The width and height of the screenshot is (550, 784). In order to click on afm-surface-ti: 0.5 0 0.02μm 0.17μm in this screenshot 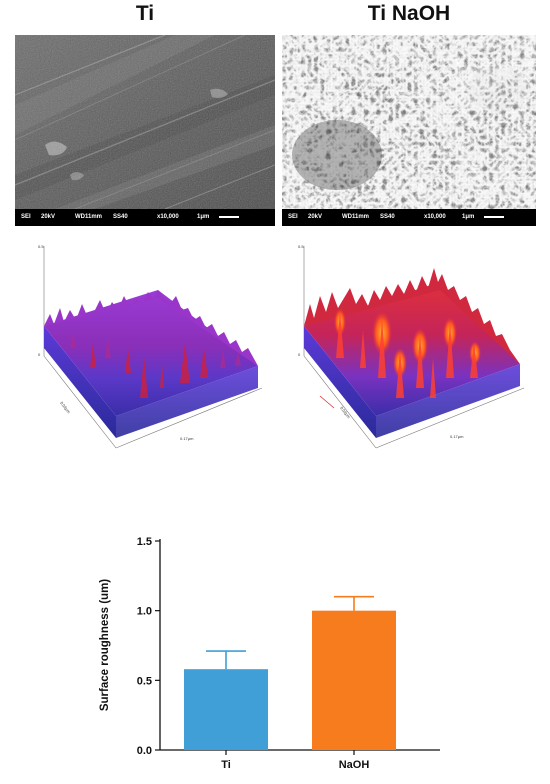, I will do `click(150, 346)`.